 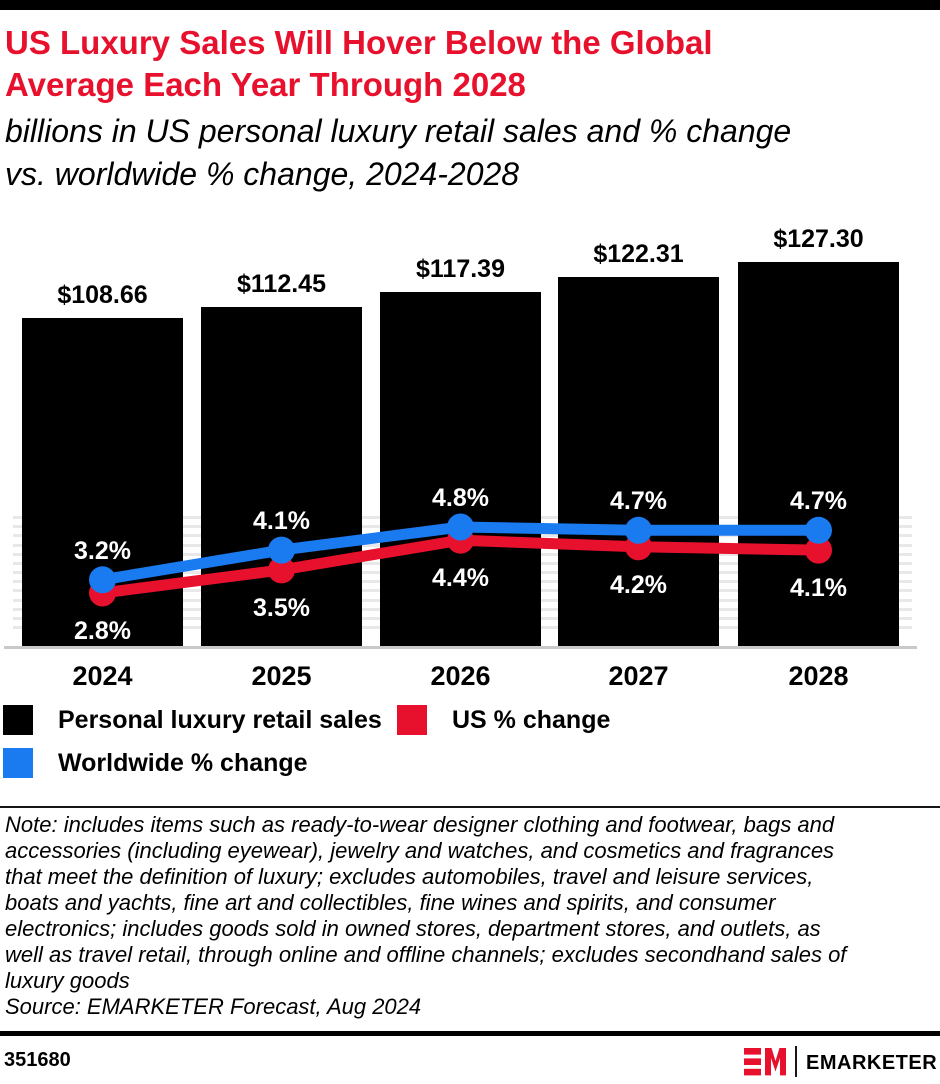 I want to click on brand-name: EMARKETER, so click(x=872, y=1063).